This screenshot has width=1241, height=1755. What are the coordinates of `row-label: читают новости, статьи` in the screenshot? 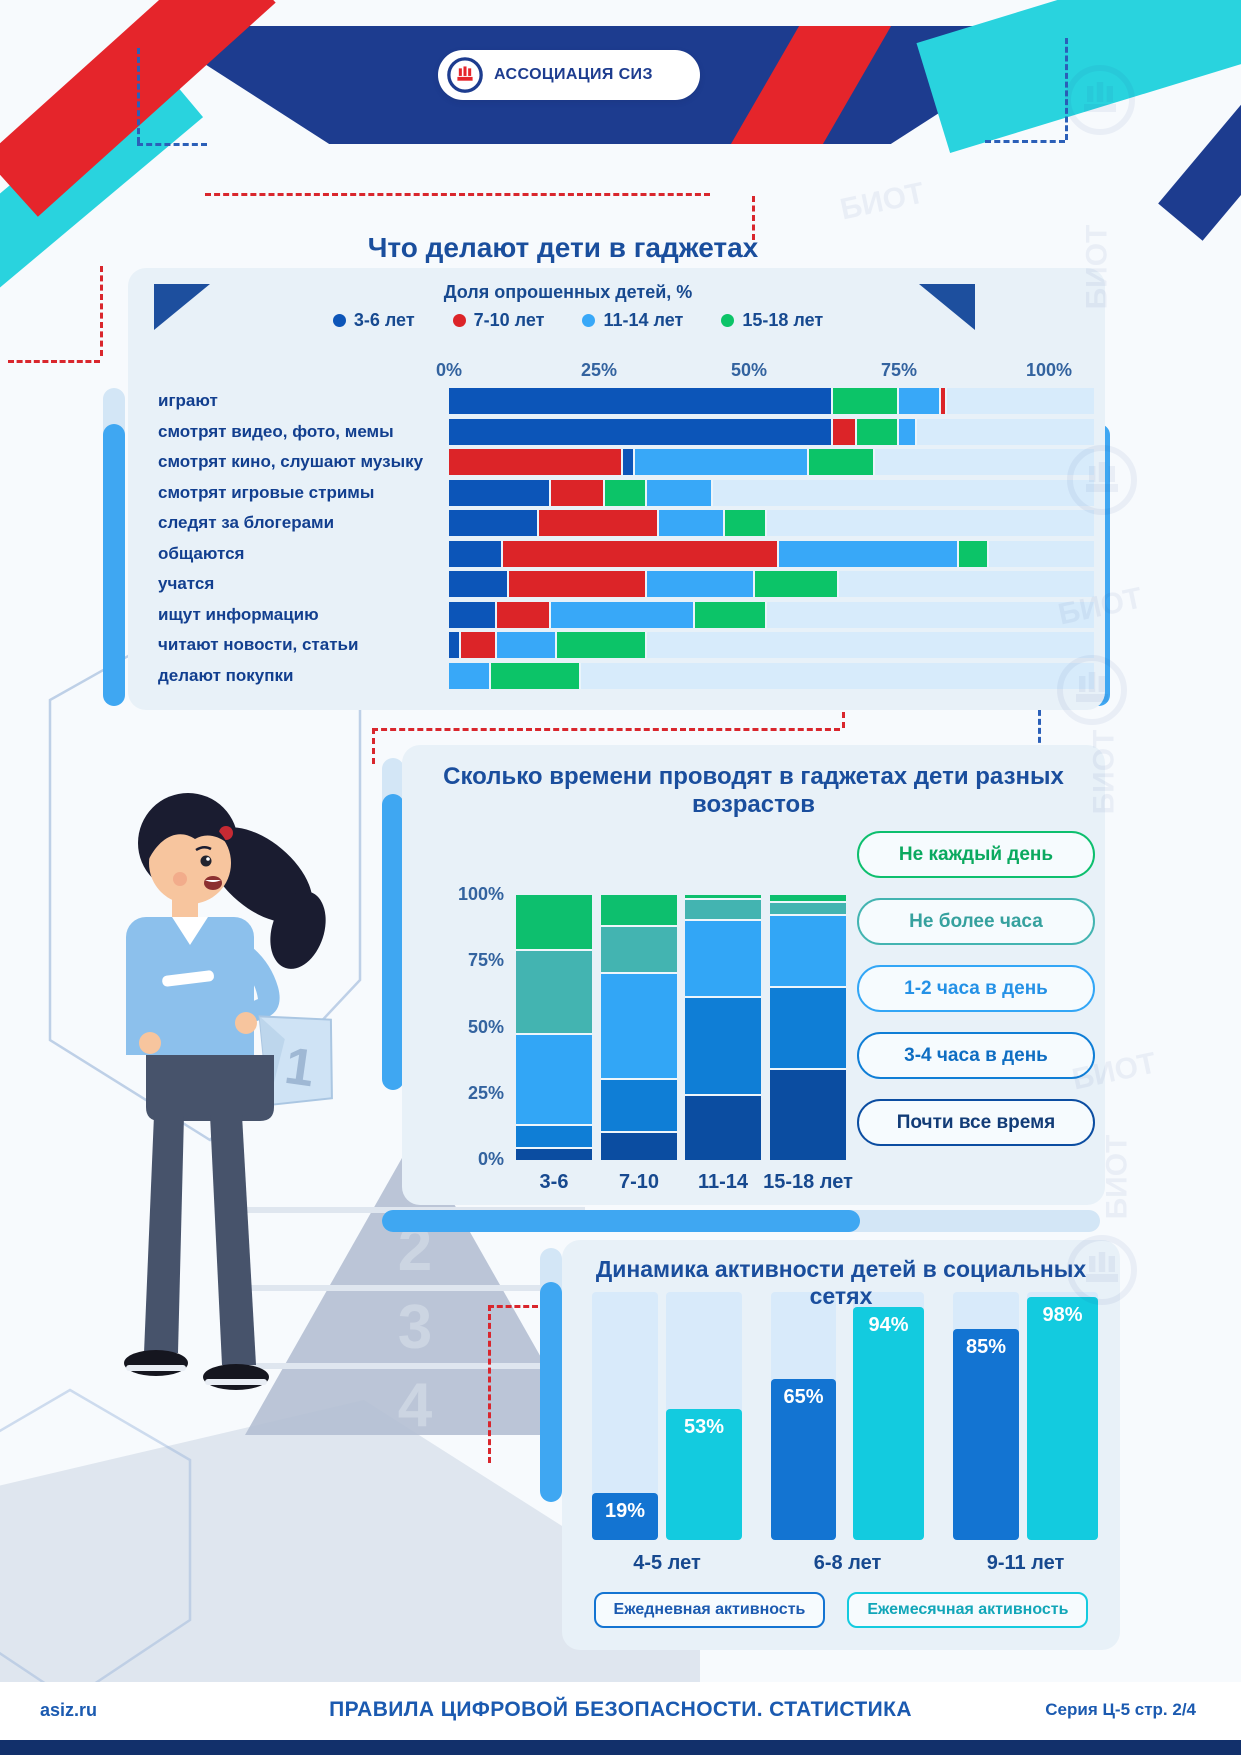 It's located at (258, 644).